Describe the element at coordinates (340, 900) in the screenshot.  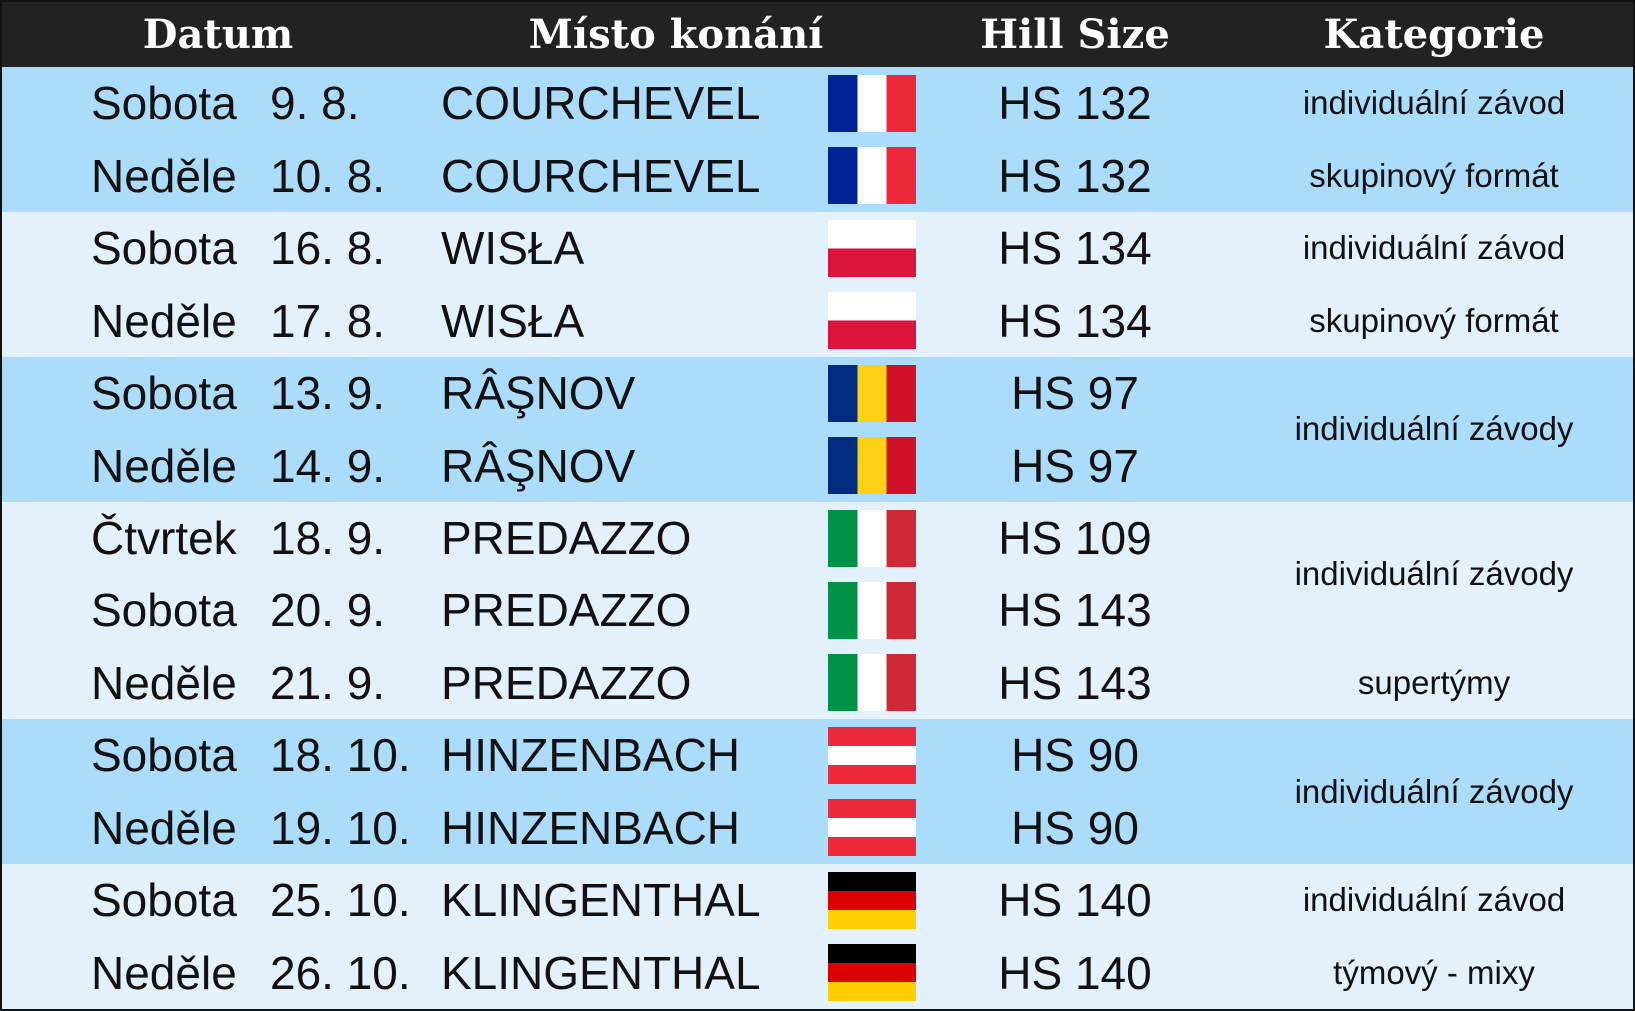
I see `date: 25. 10.` at that location.